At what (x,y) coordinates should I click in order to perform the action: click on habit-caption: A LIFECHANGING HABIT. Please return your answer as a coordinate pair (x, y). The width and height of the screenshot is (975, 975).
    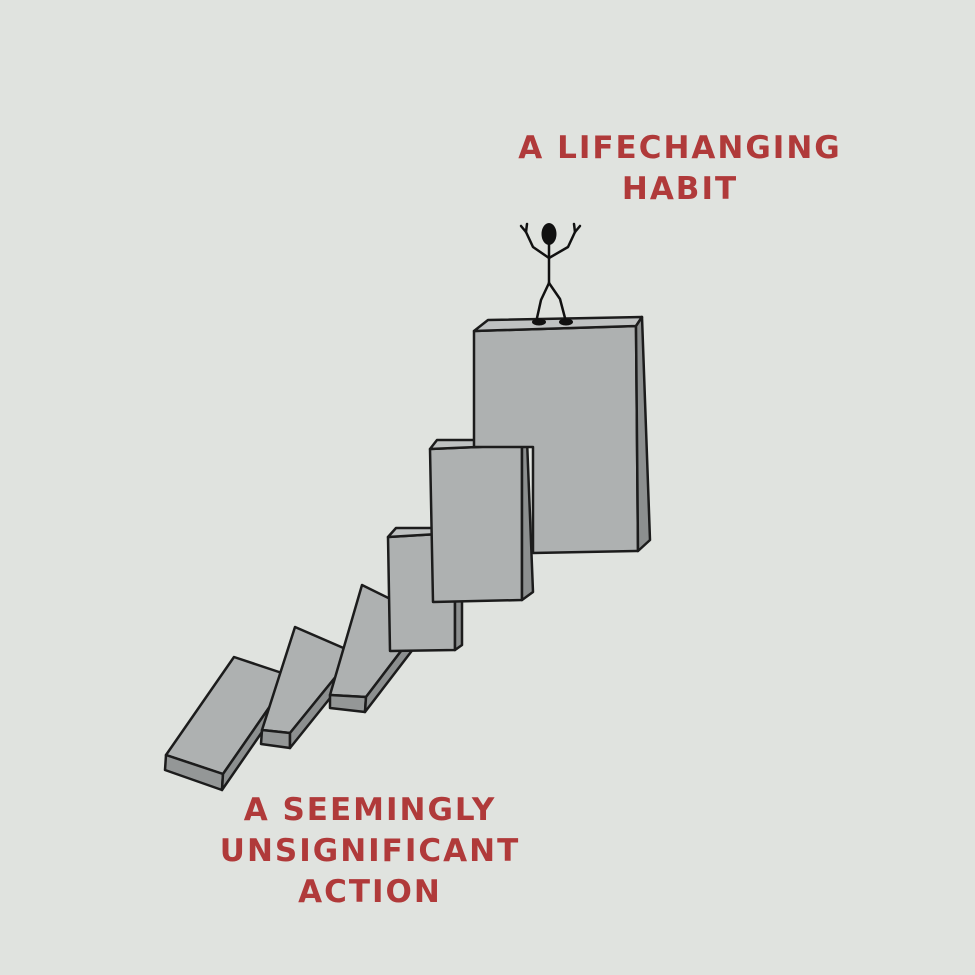
    Looking at the image, I should click on (680, 169).